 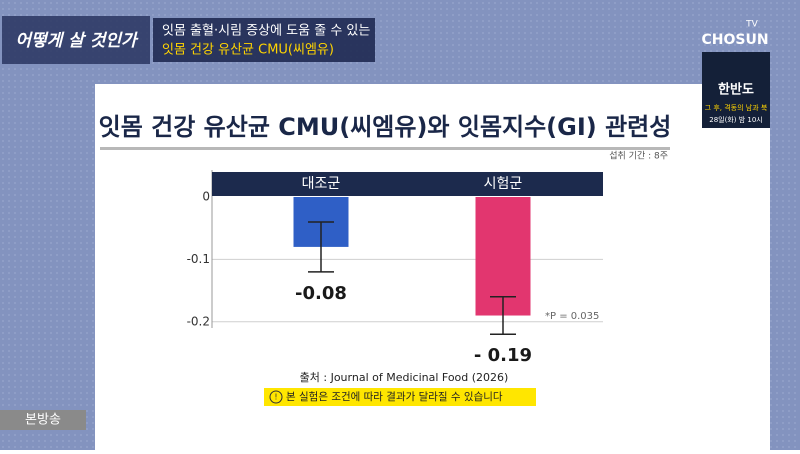 I want to click on caption-box, so click(x=264, y=40).